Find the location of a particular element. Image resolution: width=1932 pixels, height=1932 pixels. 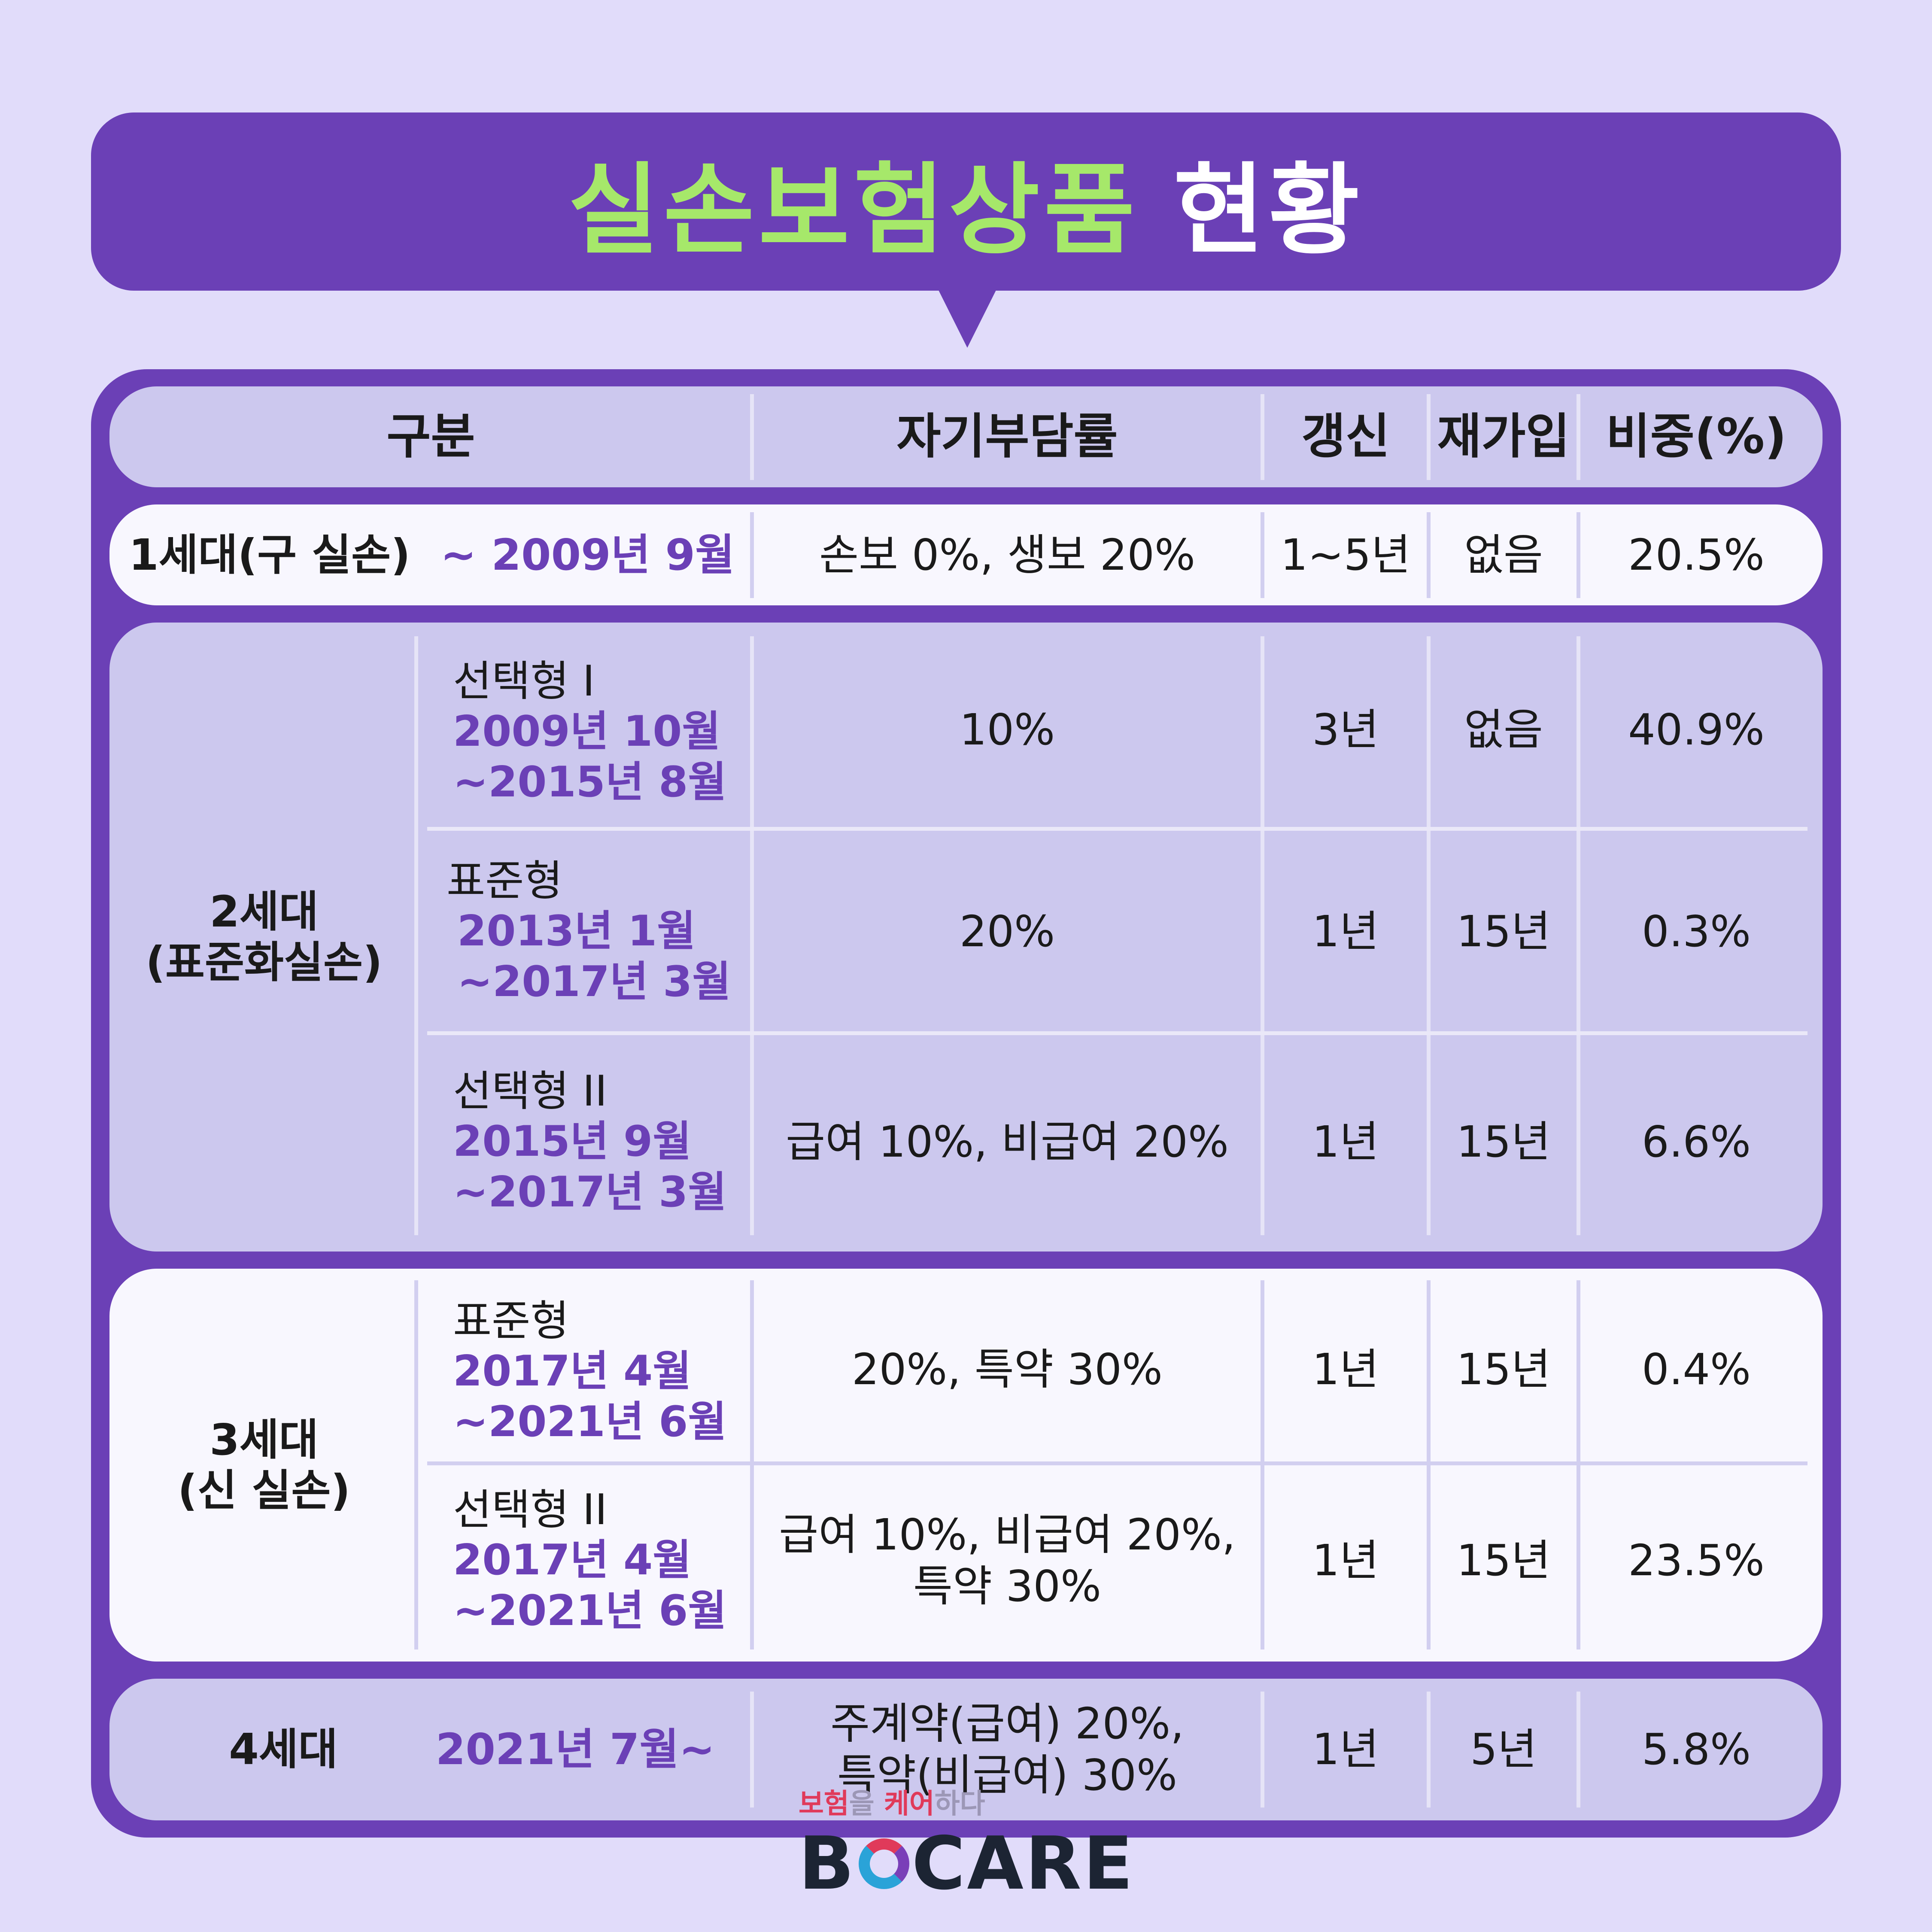

gen3-row0-copay: 20%, 특약 30% is located at coordinates (1007, 1369).